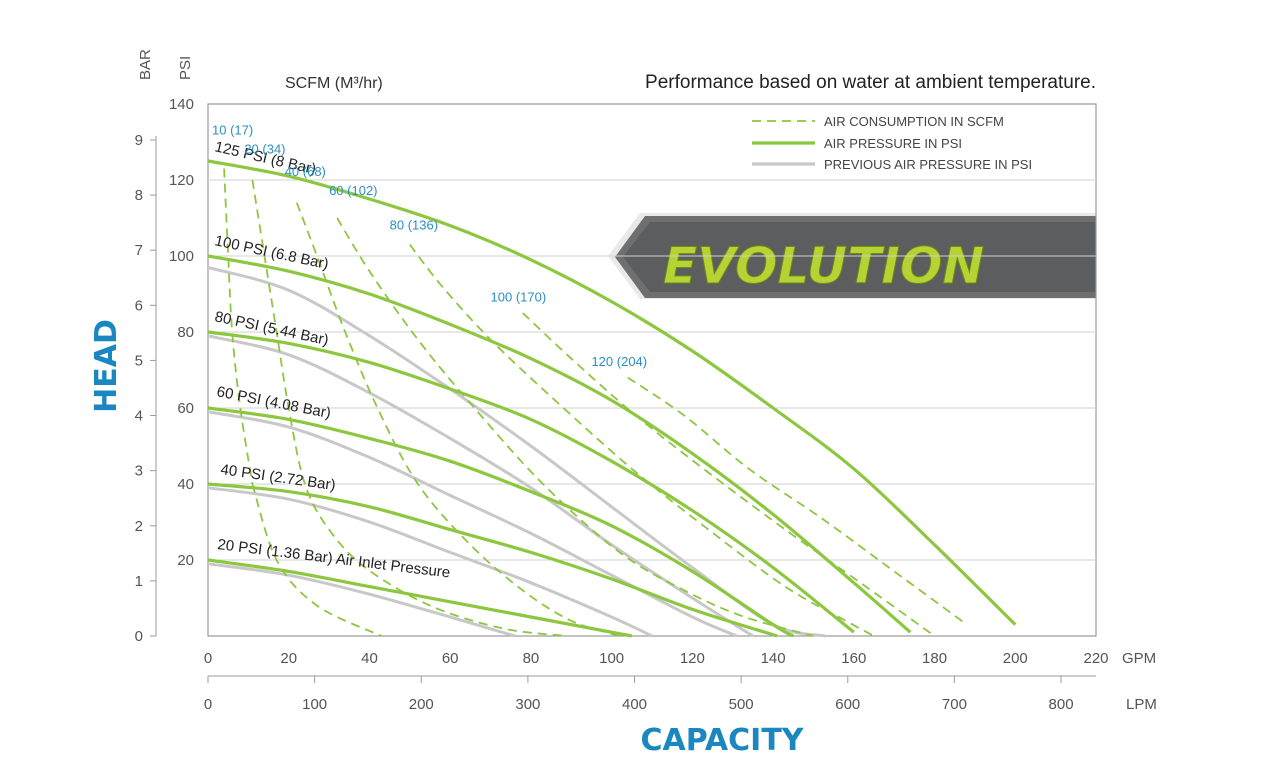 The width and height of the screenshot is (1264, 775). What do you see at coordinates (271, 328) in the screenshot?
I see `air-pressure-curve-label: 80 PSI (5.44 Bar)` at bounding box center [271, 328].